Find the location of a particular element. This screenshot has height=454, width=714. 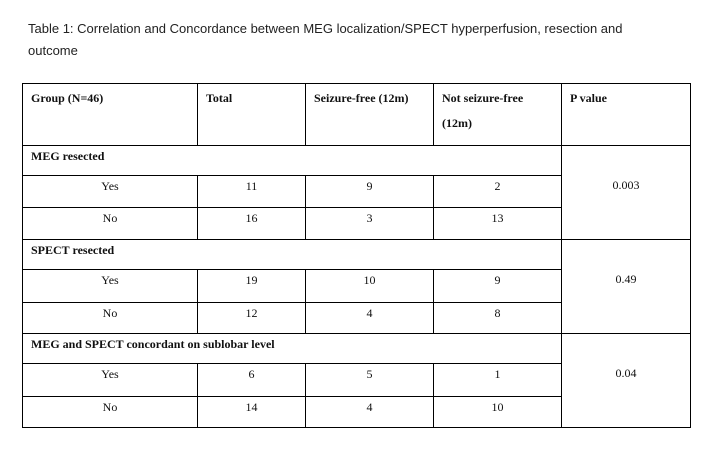

cell-seizure-free: 5 is located at coordinates (369, 380).